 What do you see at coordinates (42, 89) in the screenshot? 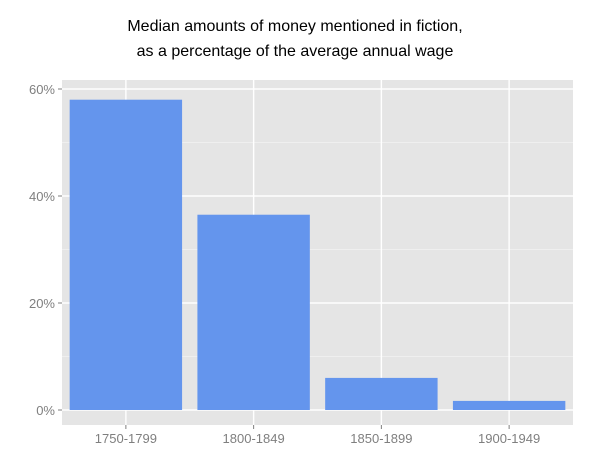
I see `y-tick-label: 60%` at bounding box center [42, 89].